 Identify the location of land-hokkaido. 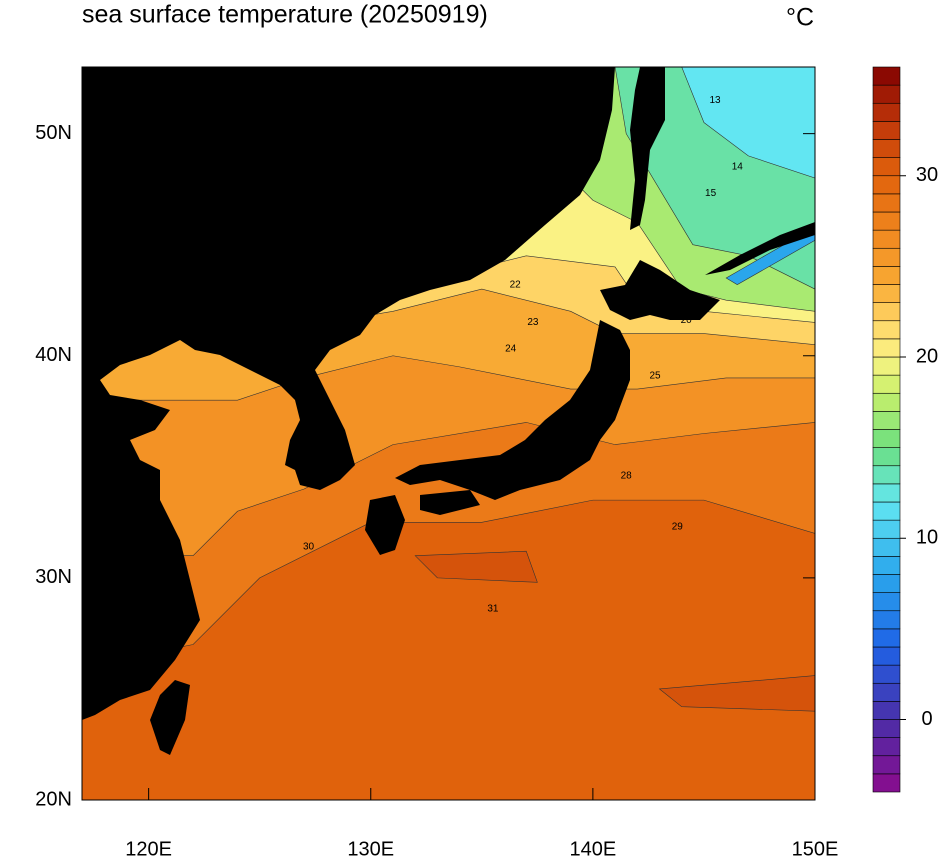
(660, 290).